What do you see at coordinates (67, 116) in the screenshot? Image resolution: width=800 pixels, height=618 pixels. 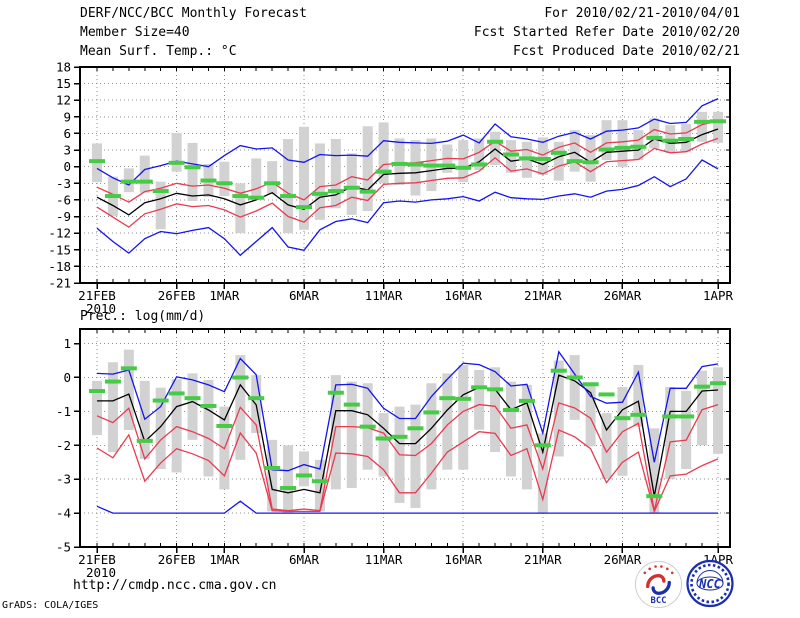 I see `y-tick-label: 9` at bounding box center [67, 116].